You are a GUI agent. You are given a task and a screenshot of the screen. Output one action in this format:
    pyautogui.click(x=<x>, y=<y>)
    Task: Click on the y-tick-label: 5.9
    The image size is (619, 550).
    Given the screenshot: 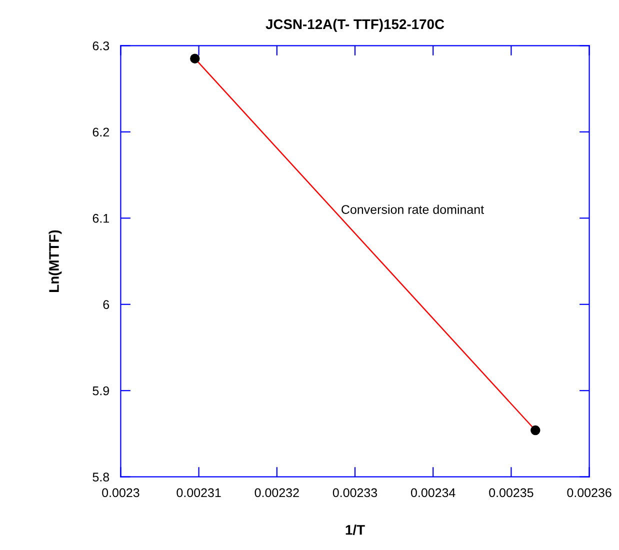 What is the action you would take?
    pyautogui.click(x=101, y=391)
    